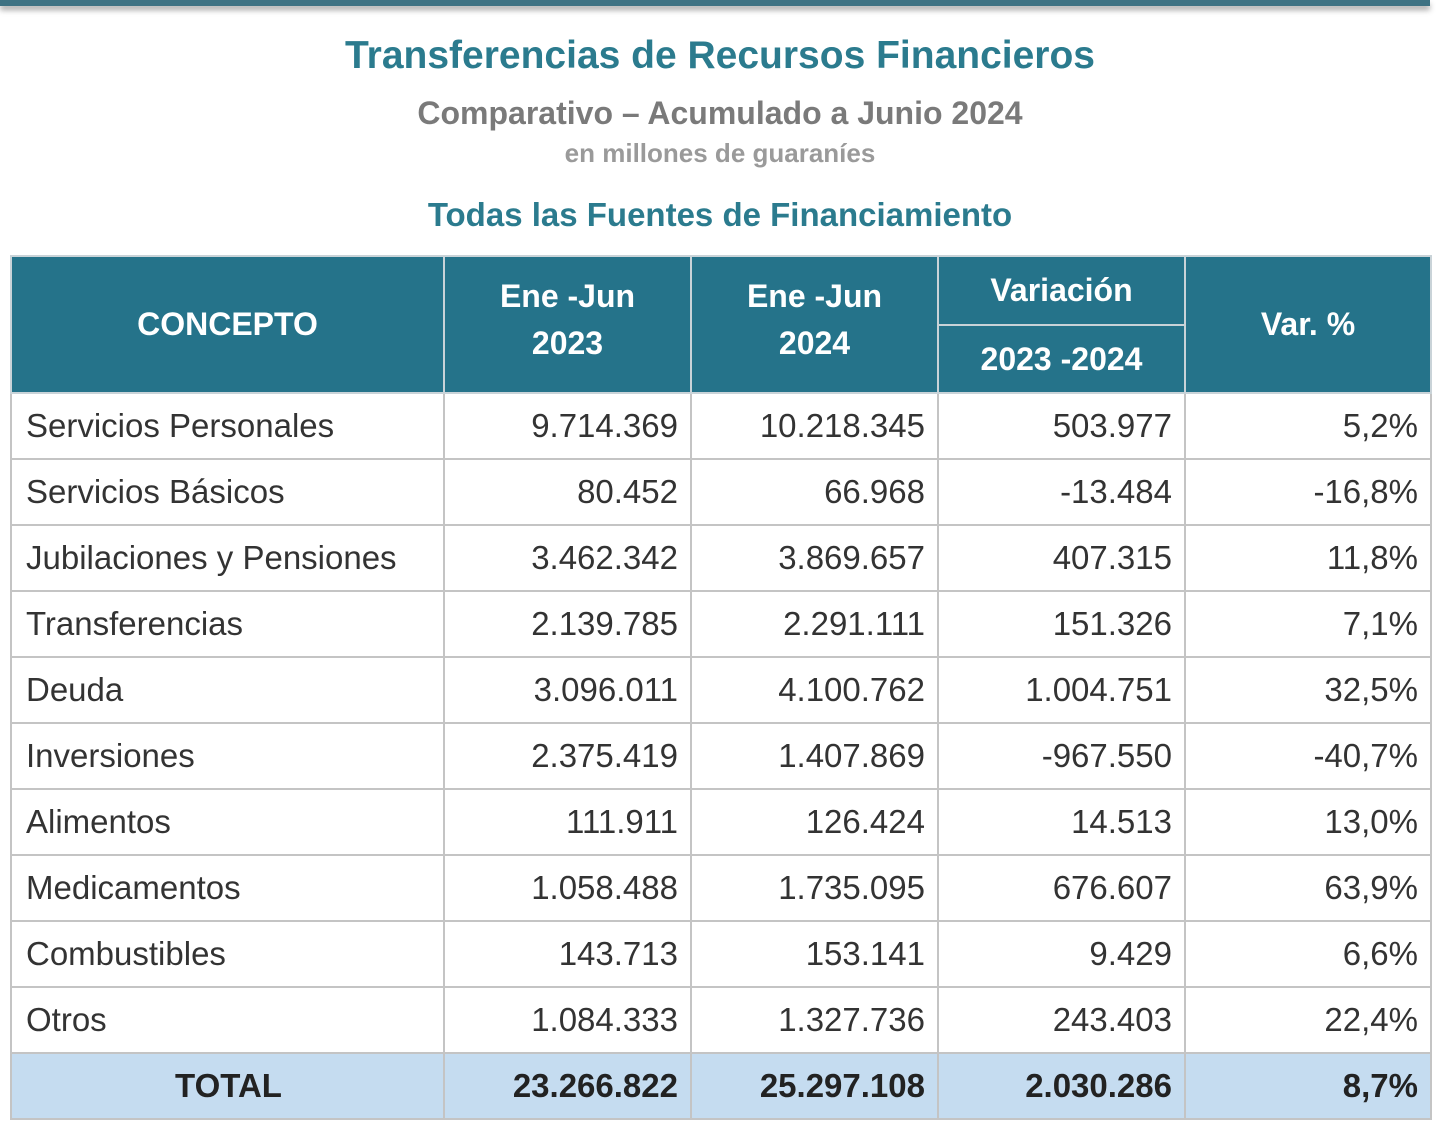  I want to click on var-pct-cell: 6,6%, so click(1308, 954).